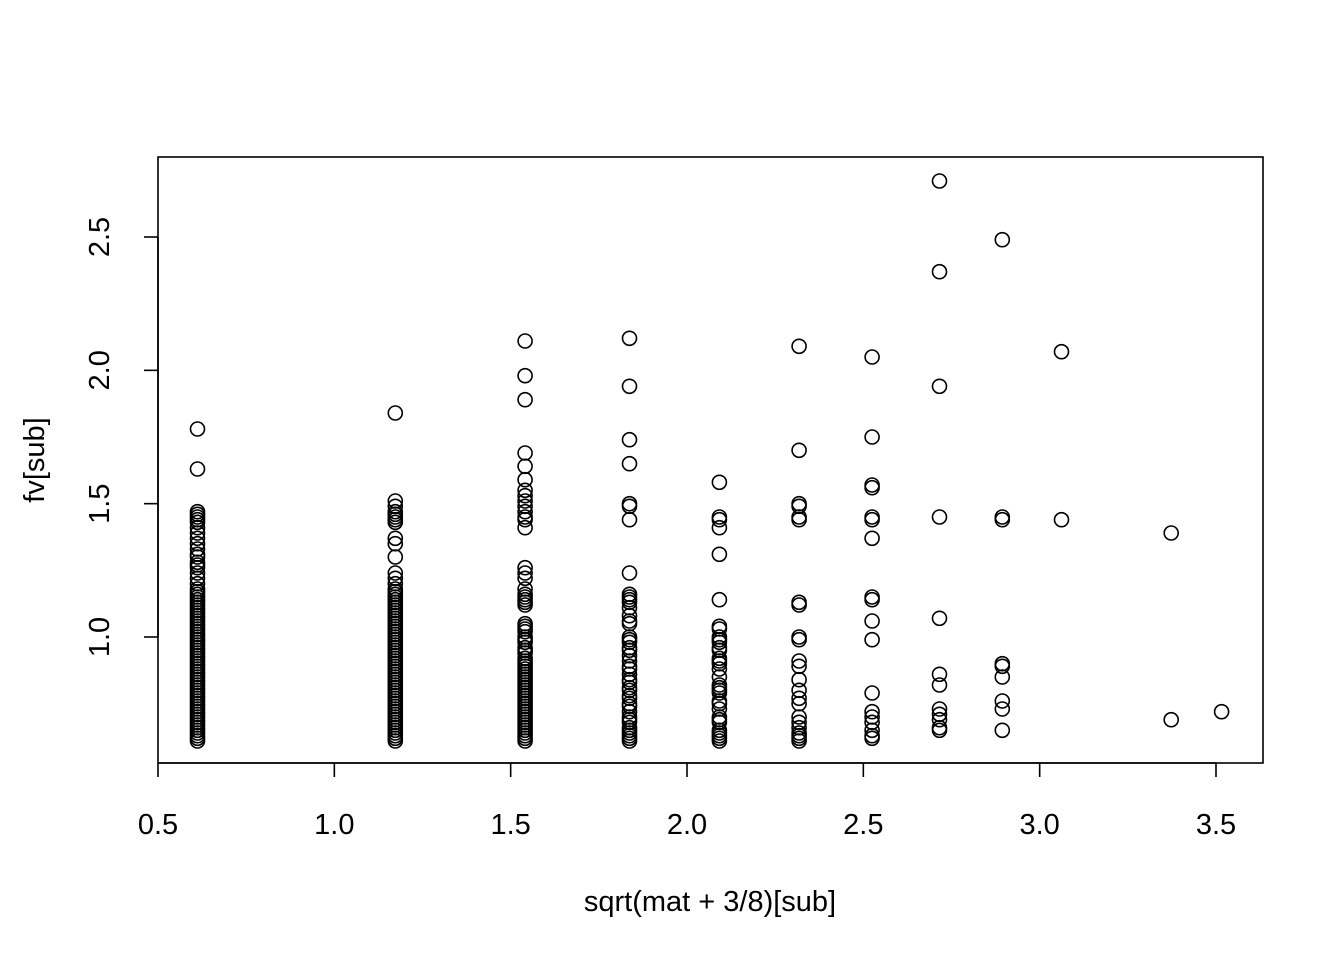 The height and width of the screenshot is (960, 1344). Describe the element at coordinates (1040, 825) in the screenshot. I see `x-tick-label: 3.0` at that location.